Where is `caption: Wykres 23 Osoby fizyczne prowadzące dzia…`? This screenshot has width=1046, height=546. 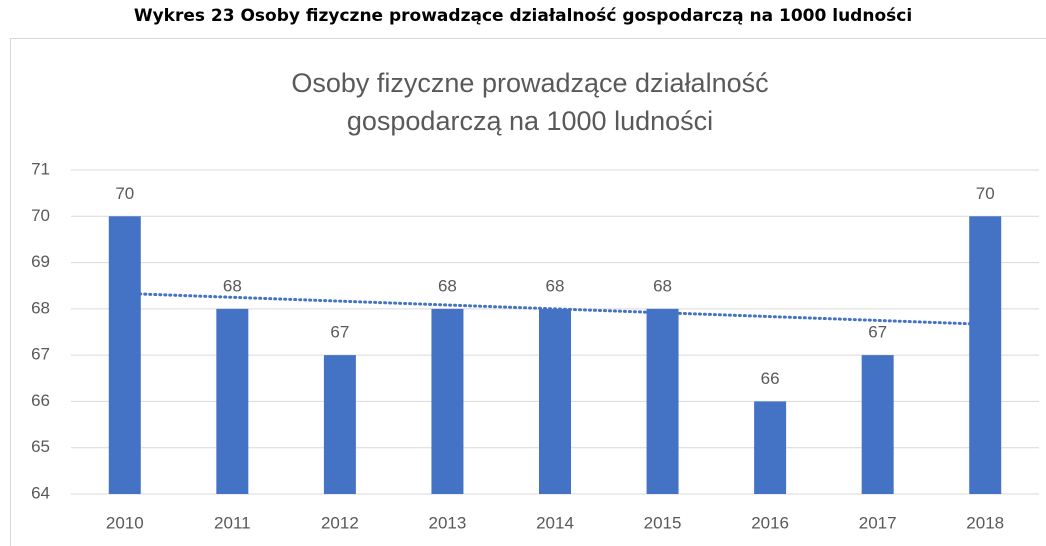
caption: Wykres 23 Osoby fizyczne prowadzące dzia… is located at coordinates (523, 16).